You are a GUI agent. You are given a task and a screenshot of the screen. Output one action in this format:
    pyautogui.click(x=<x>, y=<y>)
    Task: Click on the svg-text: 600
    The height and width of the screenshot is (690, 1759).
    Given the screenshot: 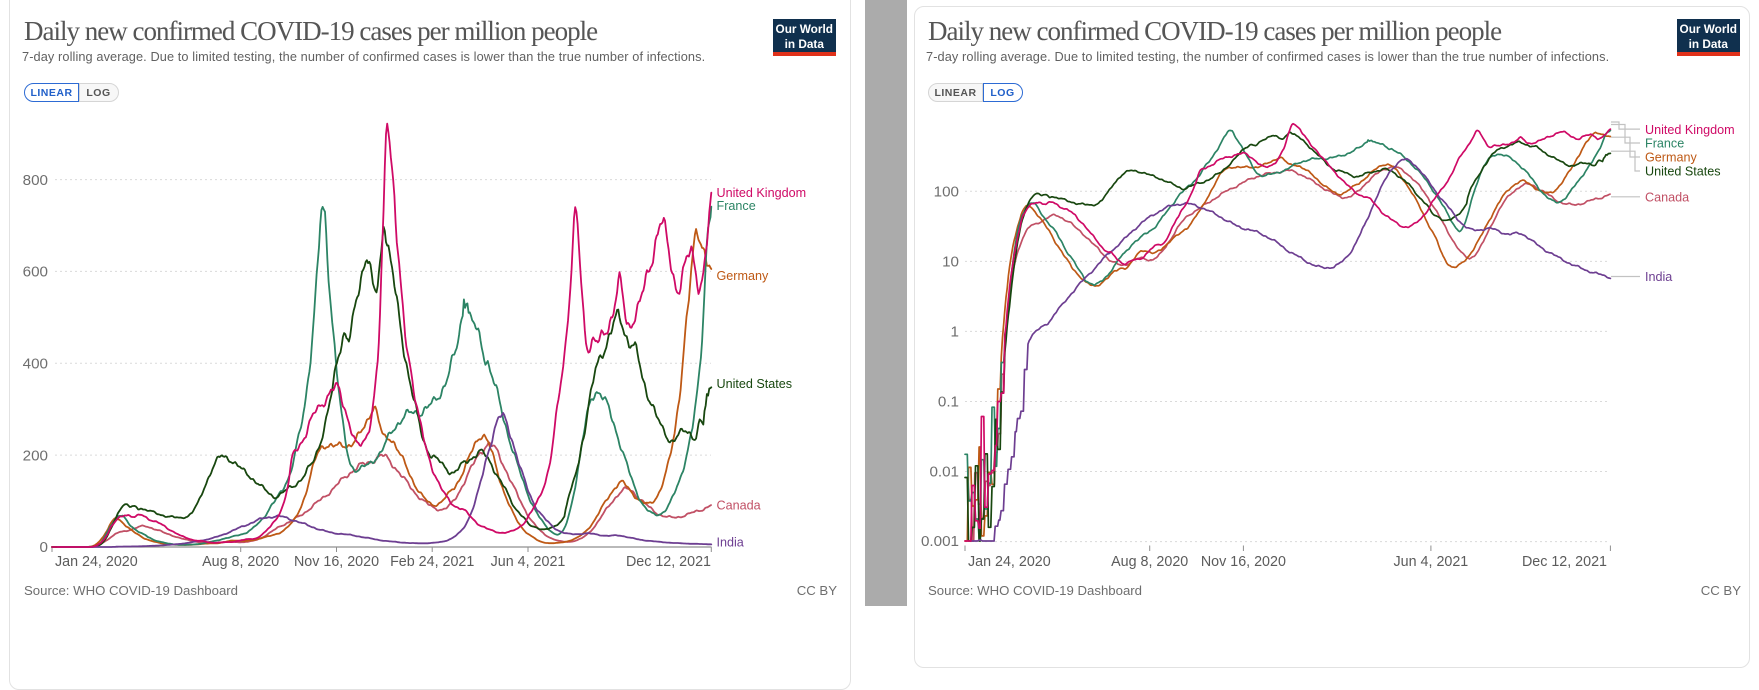 What is the action you would take?
    pyautogui.click(x=35, y=272)
    